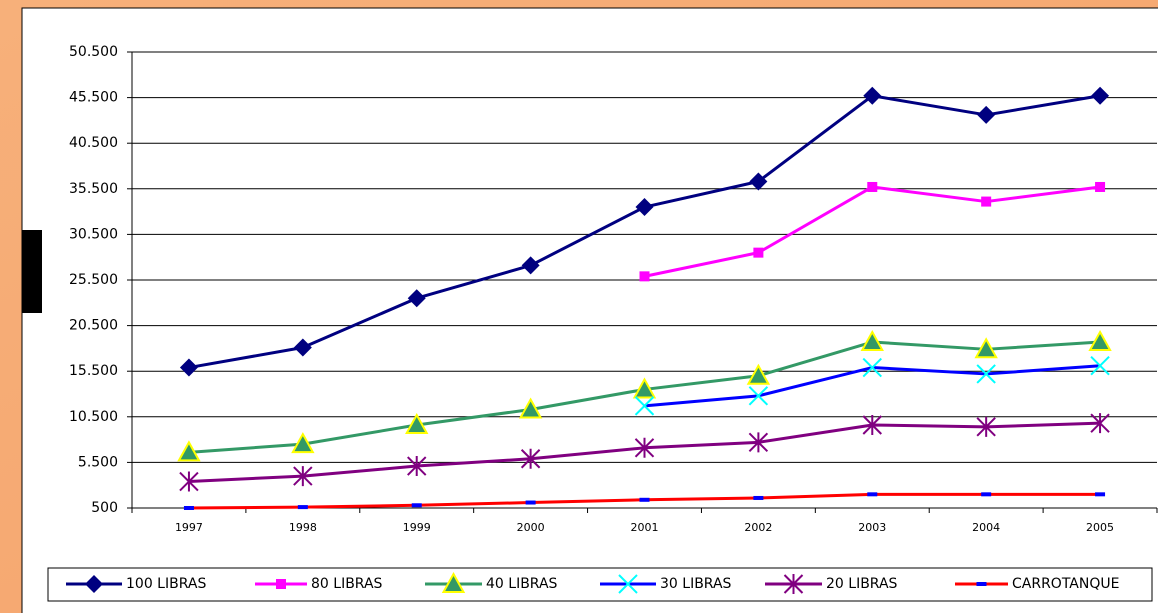 This screenshot has width=1158, height=613. What do you see at coordinates (347, 584) in the screenshot?
I see `legend-label: 80 LIBRAS` at bounding box center [347, 584].